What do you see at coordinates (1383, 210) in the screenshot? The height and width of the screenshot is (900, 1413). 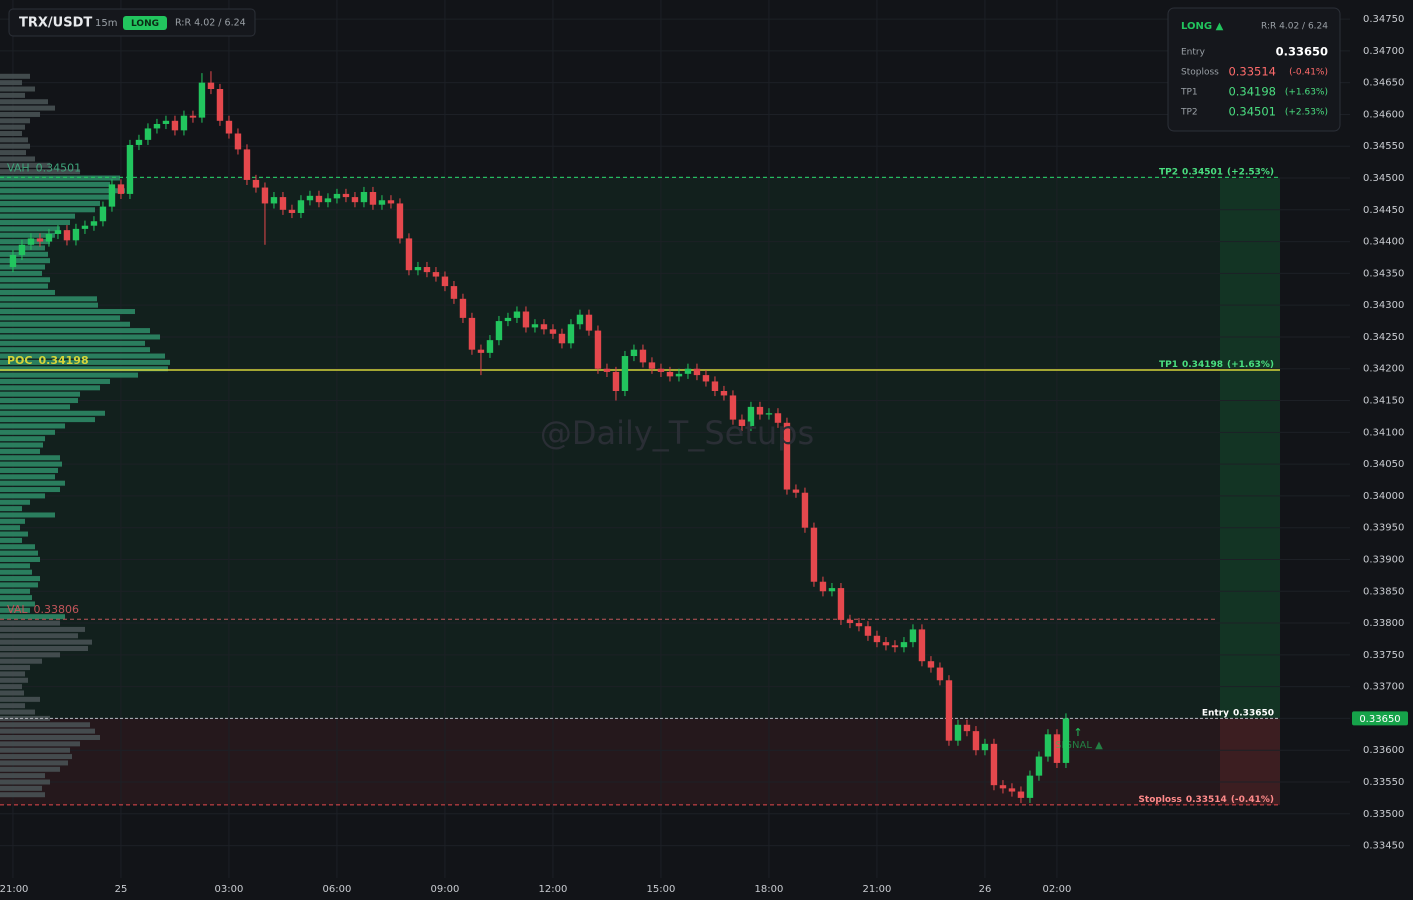 I see `y-tick-label: 0.34450` at bounding box center [1383, 210].